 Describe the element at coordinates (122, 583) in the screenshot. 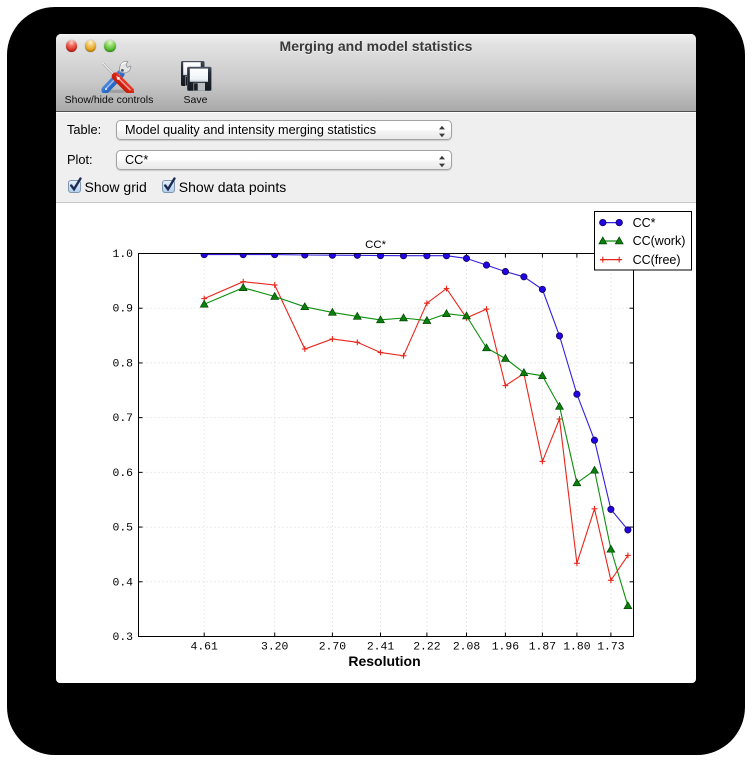

I see `svg-text: 0.4` at that location.